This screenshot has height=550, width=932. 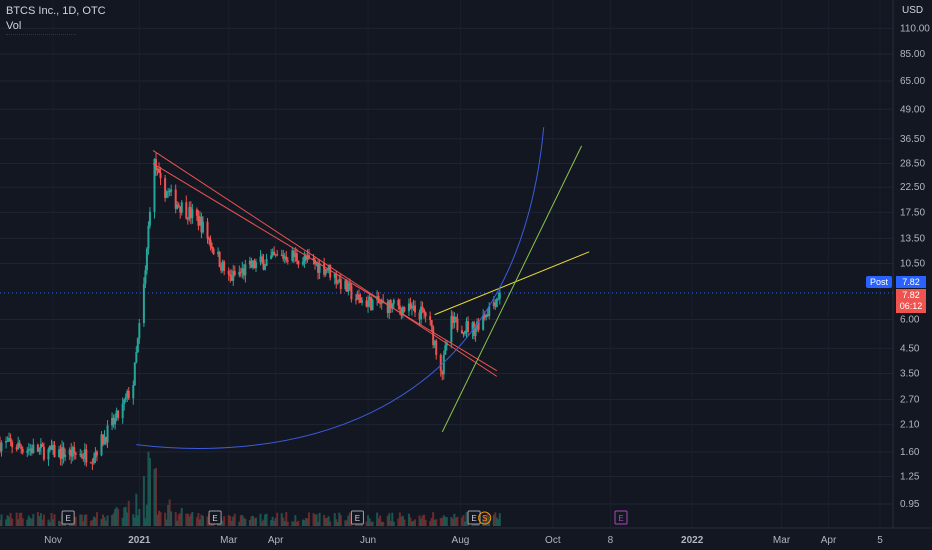 I want to click on time-tick-label: Mar, so click(x=782, y=540).